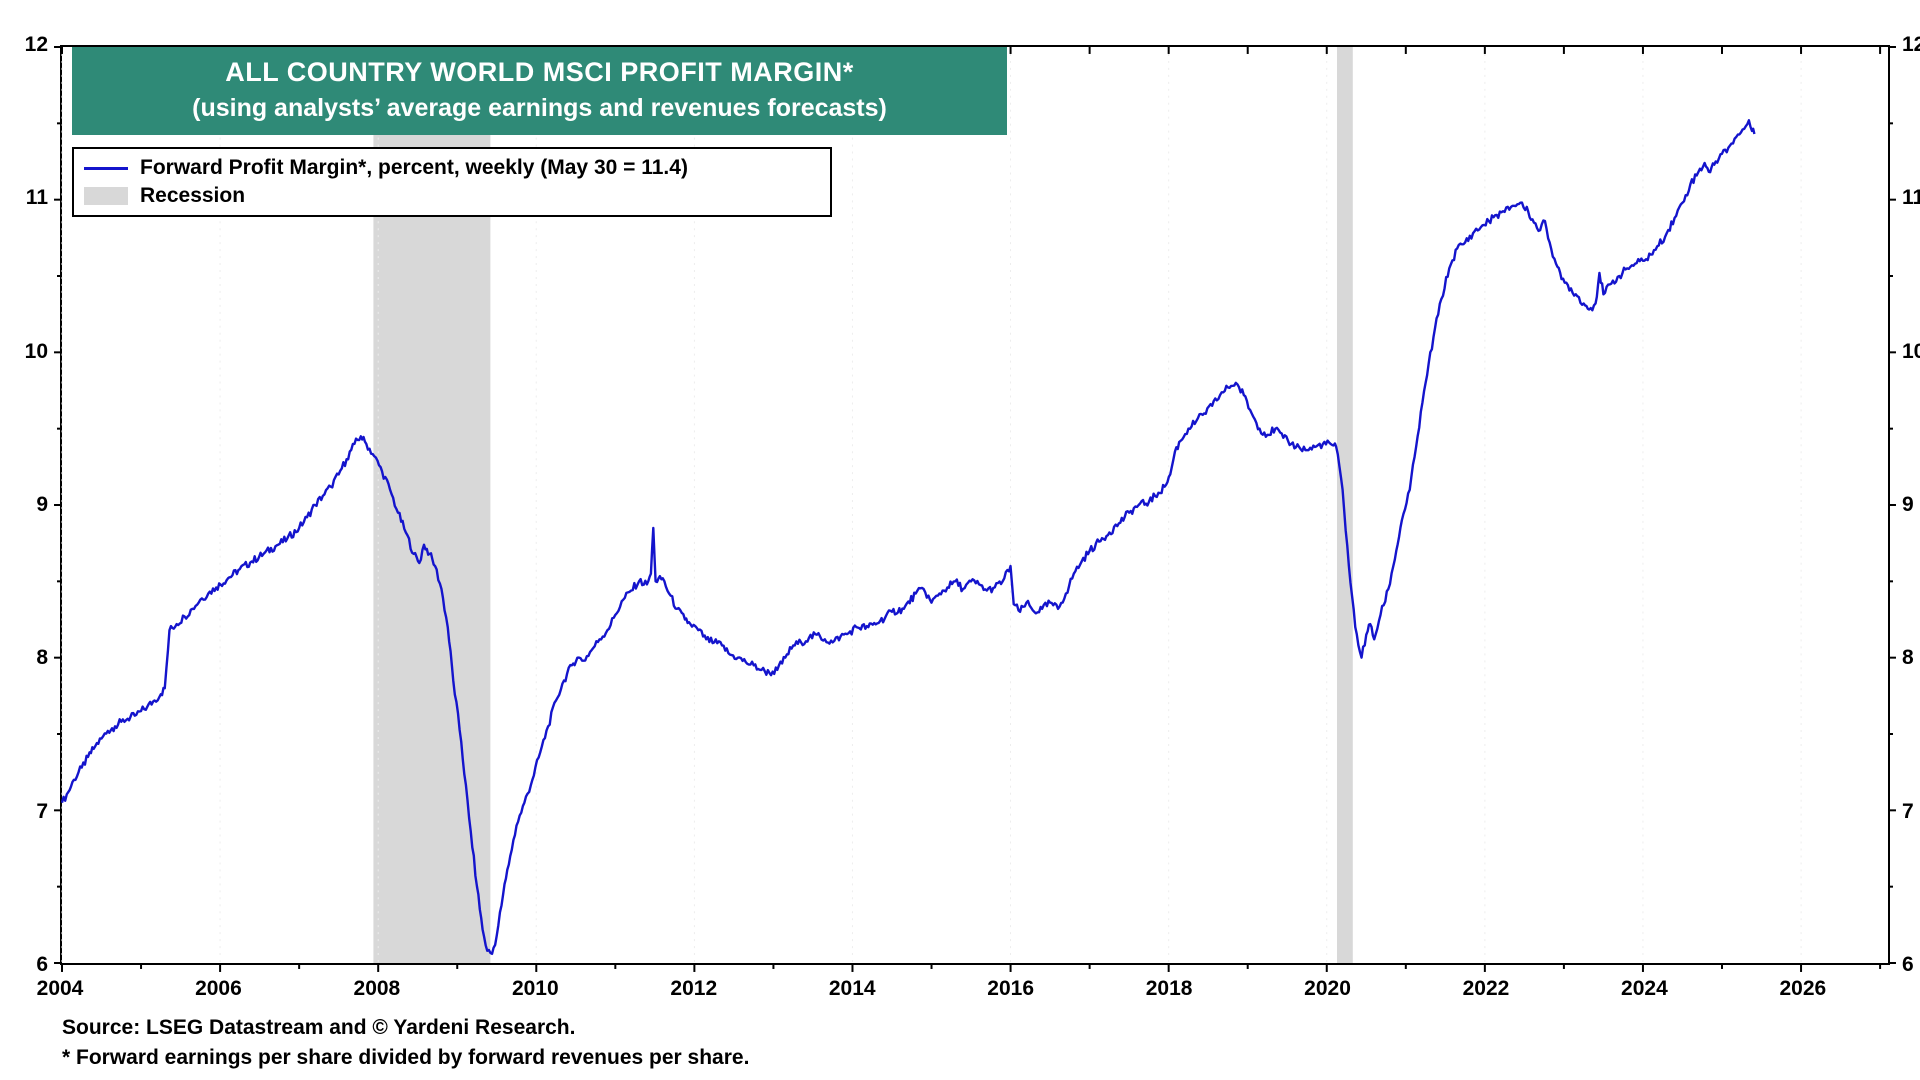 This screenshot has width=1920, height=1080. Describe the element at coordinates (535, 988) in the screenshot. I see `x-axis-label-2010: 2010` at that location.